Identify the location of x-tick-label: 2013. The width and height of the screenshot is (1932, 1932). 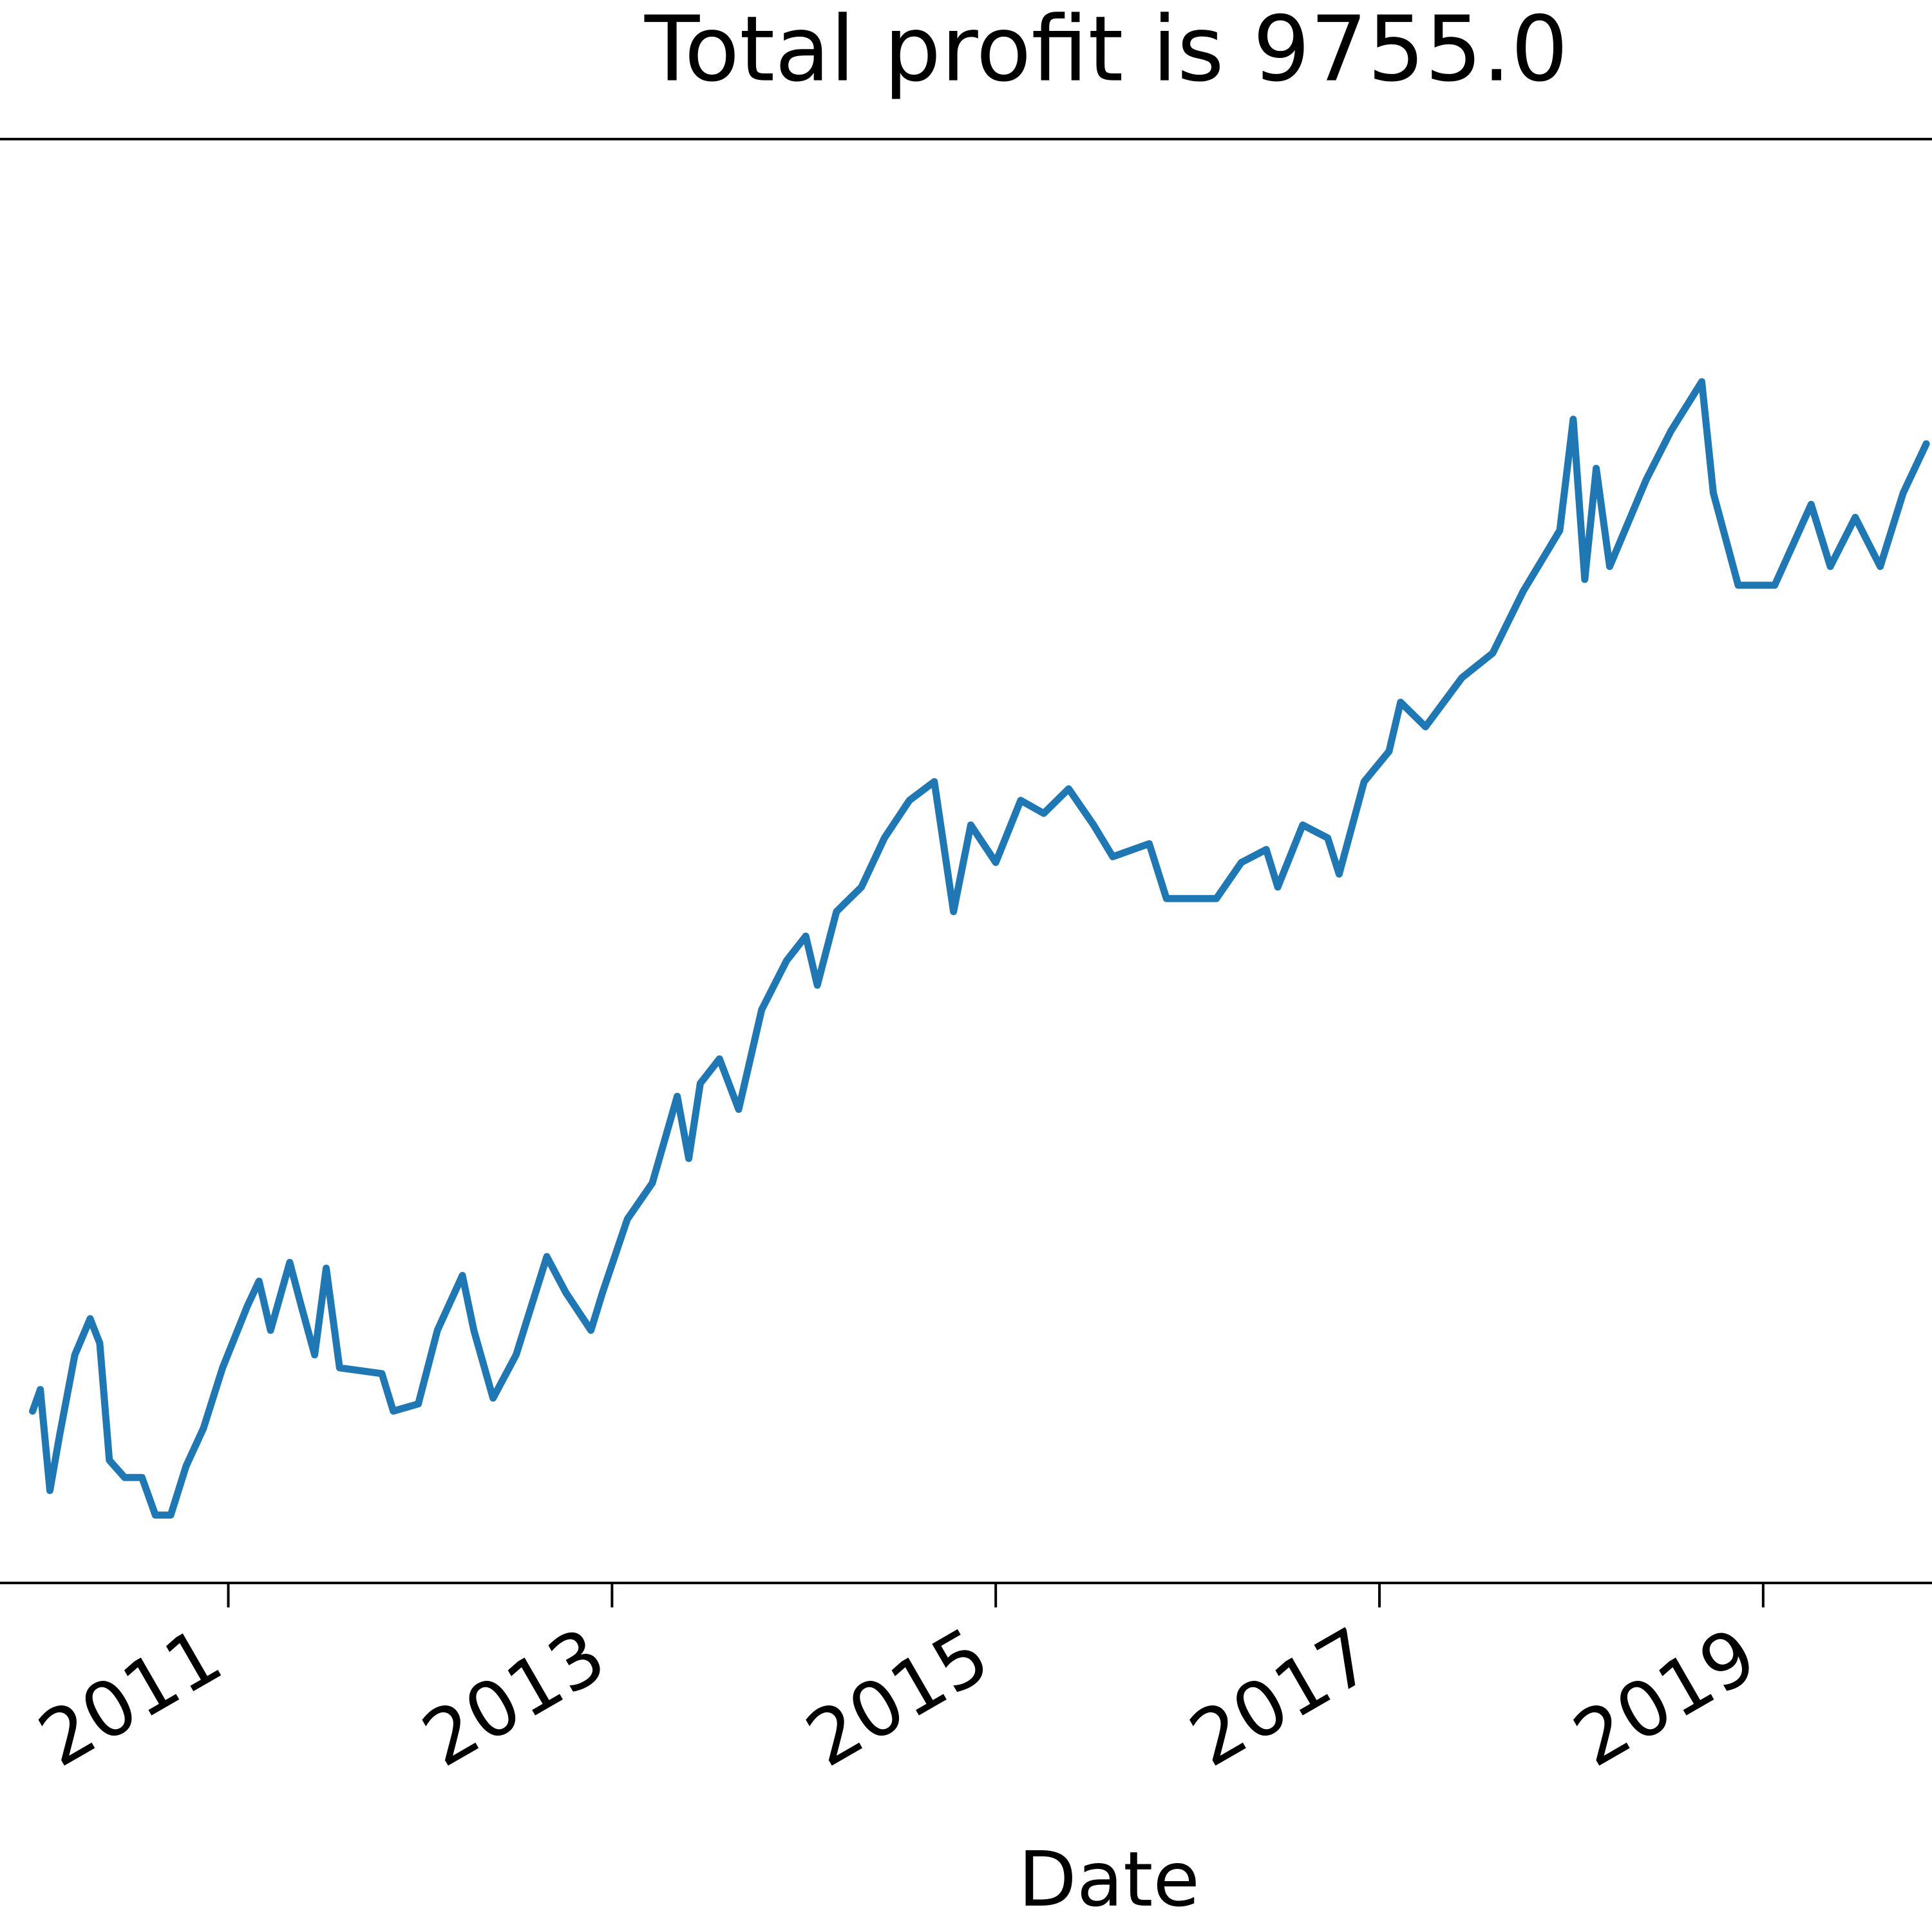
(514, 1698).